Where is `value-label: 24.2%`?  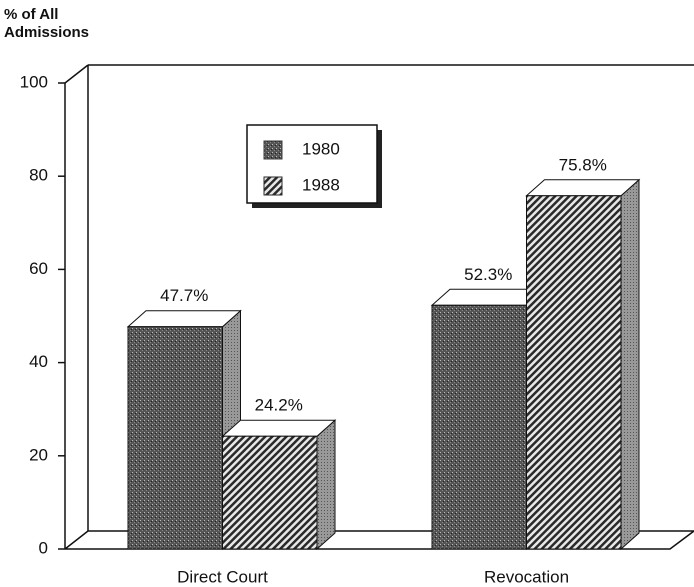
value-label: 24.2% is located at coordinates (279, 405).